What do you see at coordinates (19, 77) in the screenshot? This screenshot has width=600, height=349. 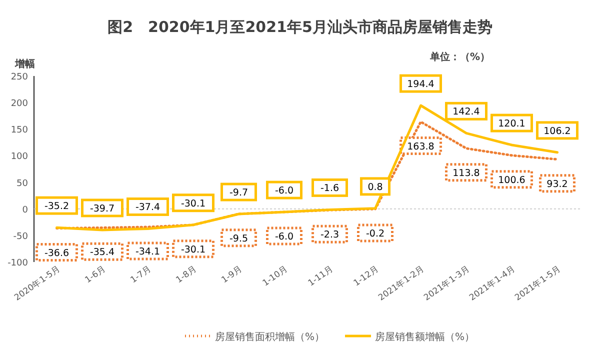 I see `y-tick-label: 250` at bounding box center [19, 77].